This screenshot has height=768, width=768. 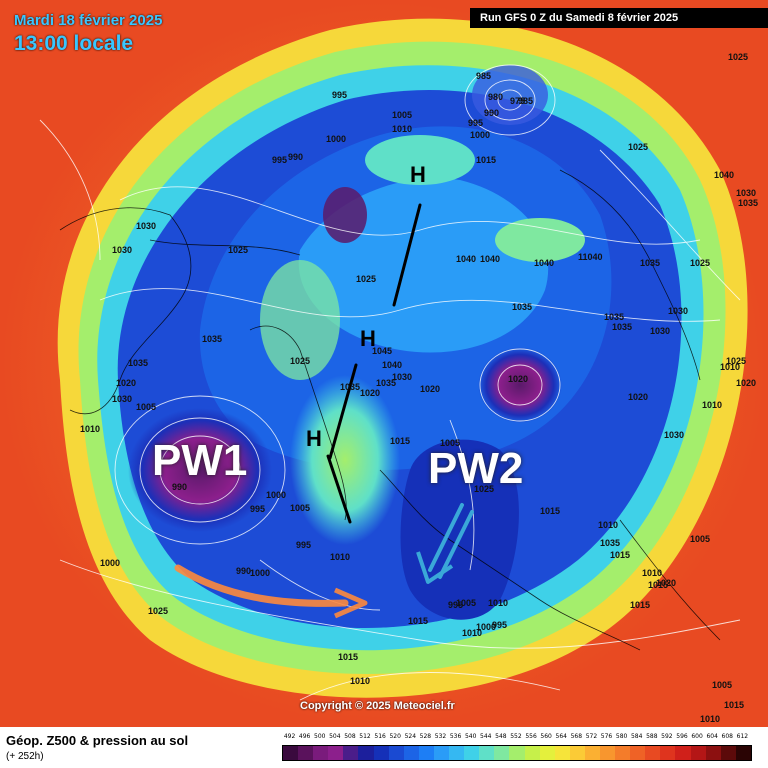 What do you see at coordinates (395, 736) in the screenshot?
I see `color-scale-label: 520` at bounding box center [395, 736].